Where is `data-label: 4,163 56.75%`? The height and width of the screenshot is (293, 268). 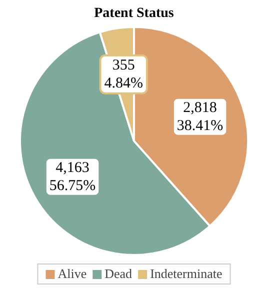
data-label: 4,163 56.75% is located at coordinates (72, 177).